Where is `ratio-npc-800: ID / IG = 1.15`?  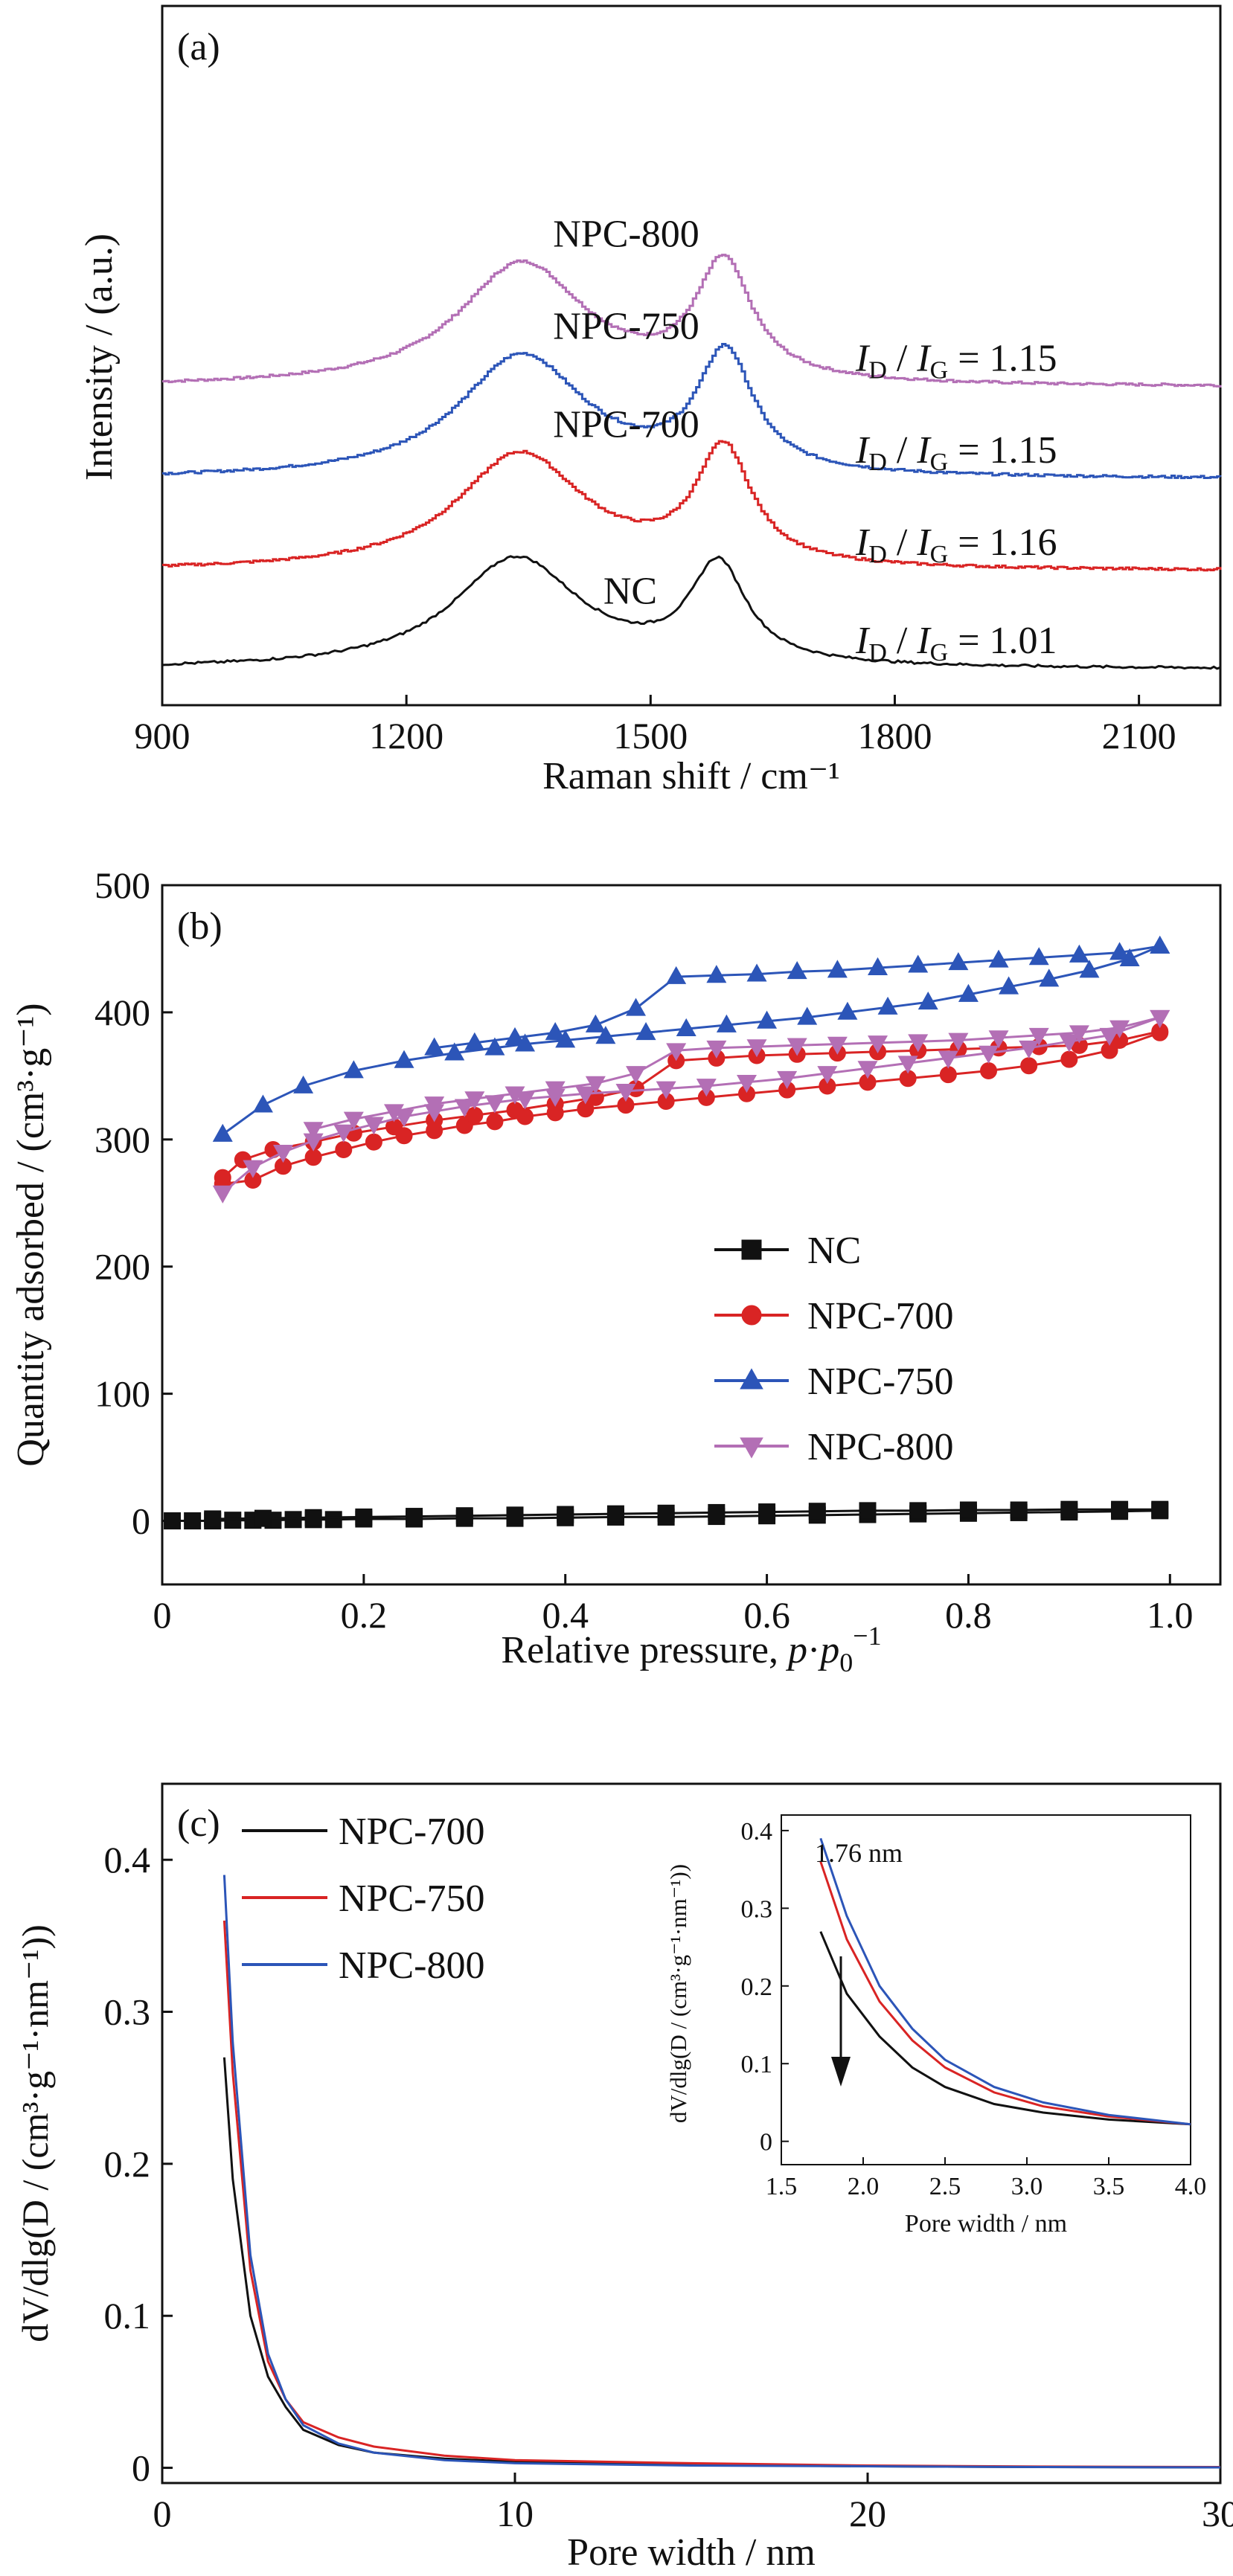 ratio-npc-800: ID / IG = 1.15 is located at coordinates (956, 360).